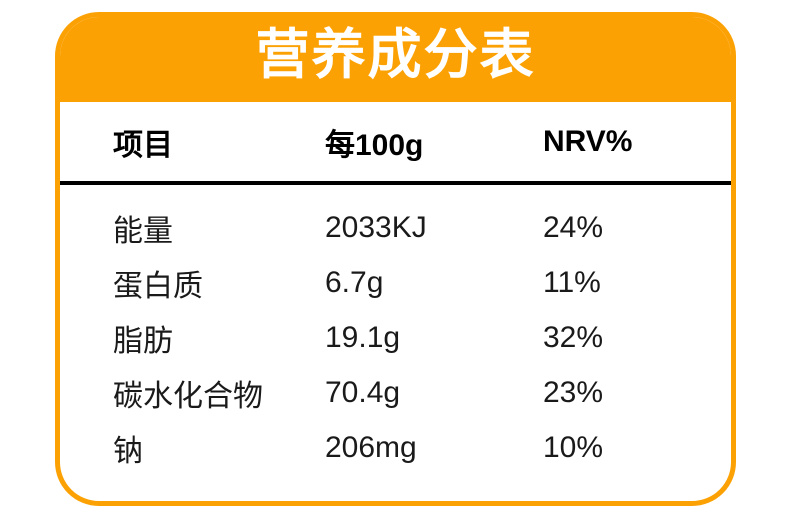 The height and width of the screenshot is (529, 790). What do you see at coordinates (354, 282) in the screenshot?
I see `row-per100g-value: 6.7g` at bounding box center [354, 282].